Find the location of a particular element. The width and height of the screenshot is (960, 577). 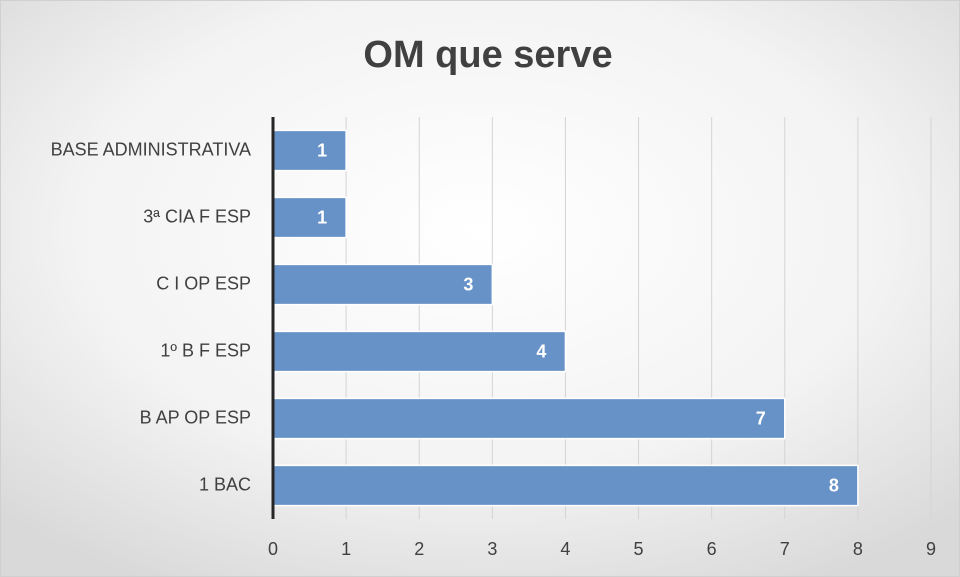

y-tick-label: B AP OP ESP is located at coordinates (195, 417).